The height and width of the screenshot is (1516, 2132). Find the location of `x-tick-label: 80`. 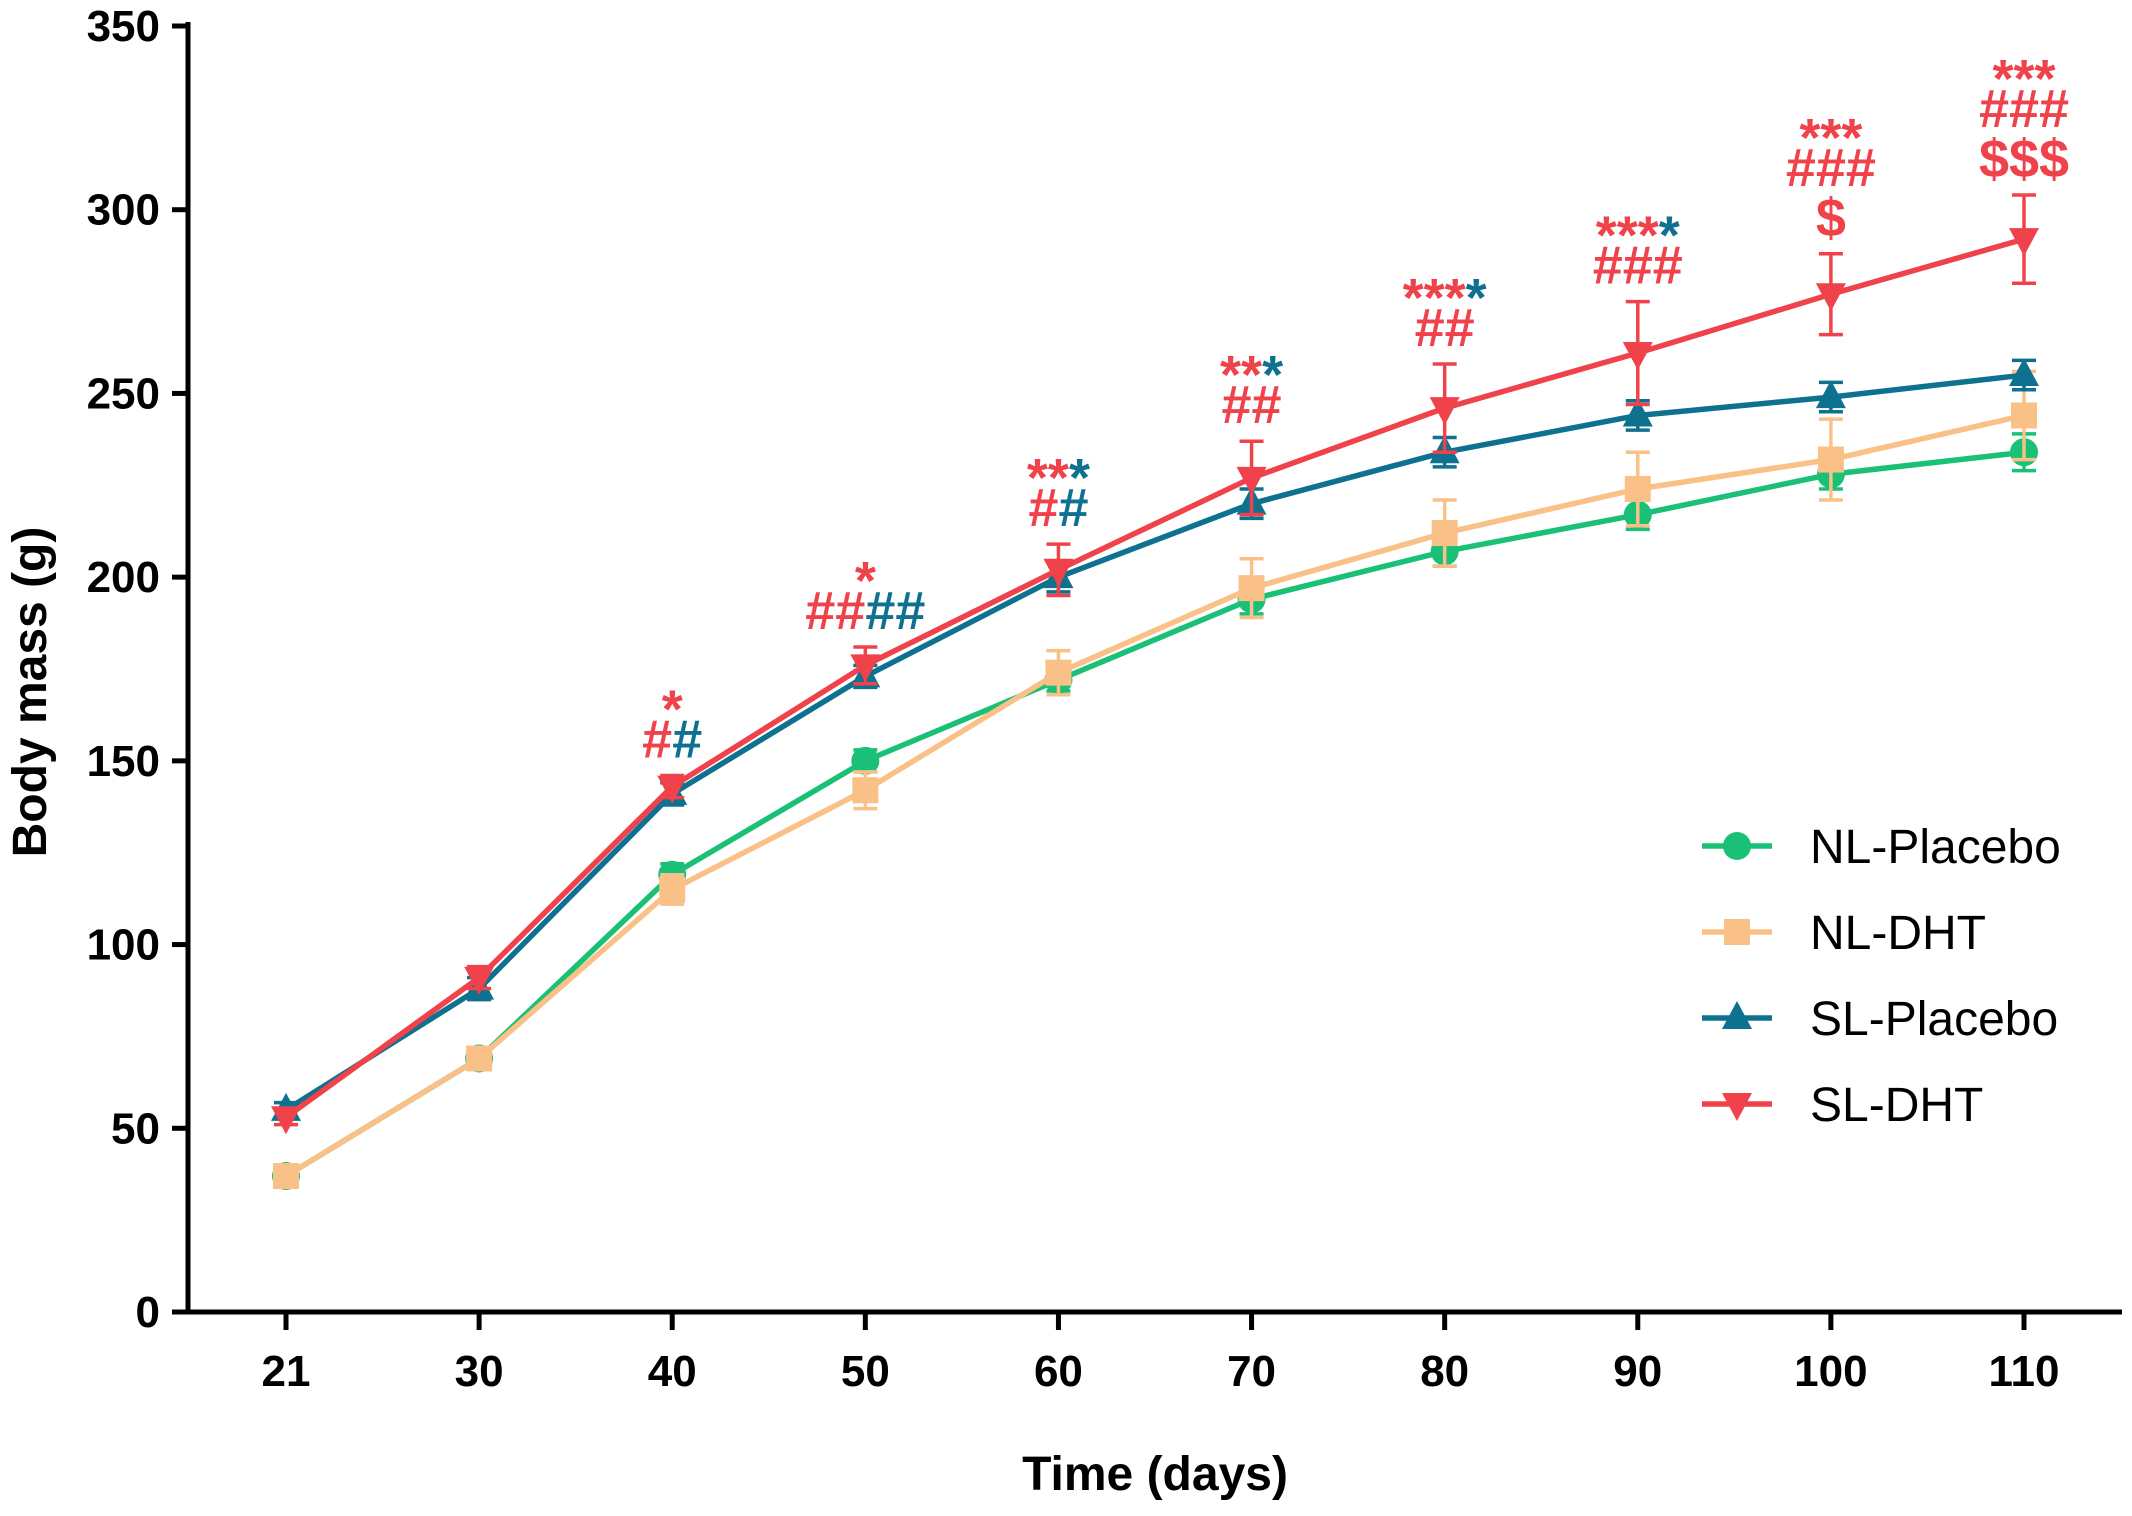

x-tick-label: 80 is located at coordinates (1444, 1371).